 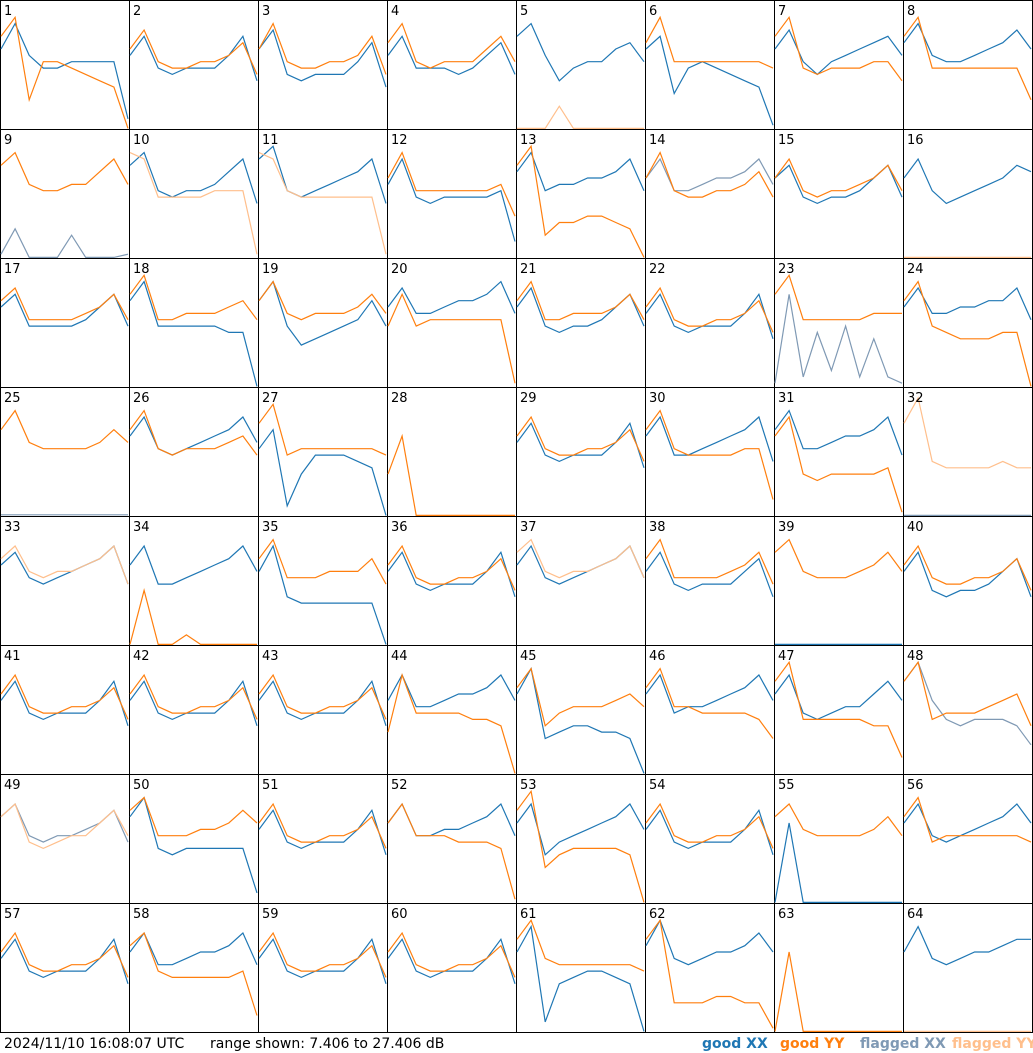 I want to click on panel: 44, so click(x=452, y=710).